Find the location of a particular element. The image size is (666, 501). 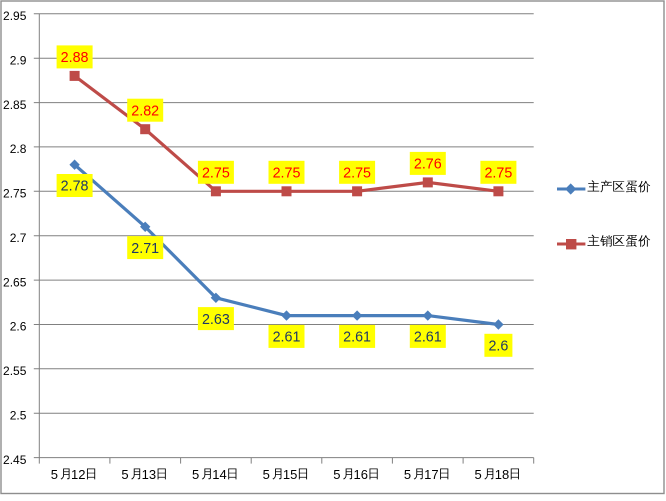

svg-text: 2.5 is located at coordinates (18, 415).